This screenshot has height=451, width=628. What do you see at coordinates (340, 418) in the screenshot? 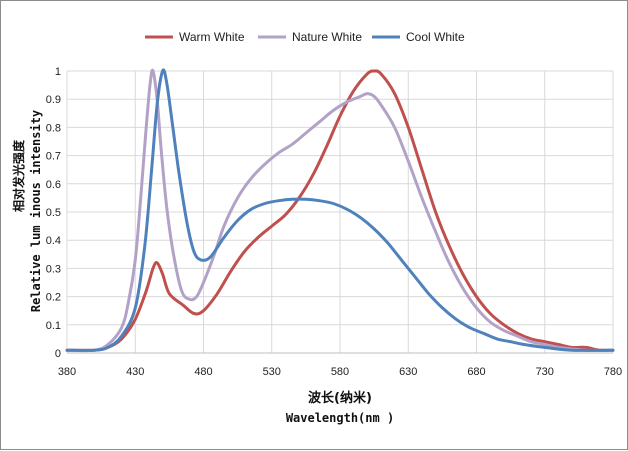
I see `x-axis-label-en: Wavelength(nm )` at bounding box center [340, 418].